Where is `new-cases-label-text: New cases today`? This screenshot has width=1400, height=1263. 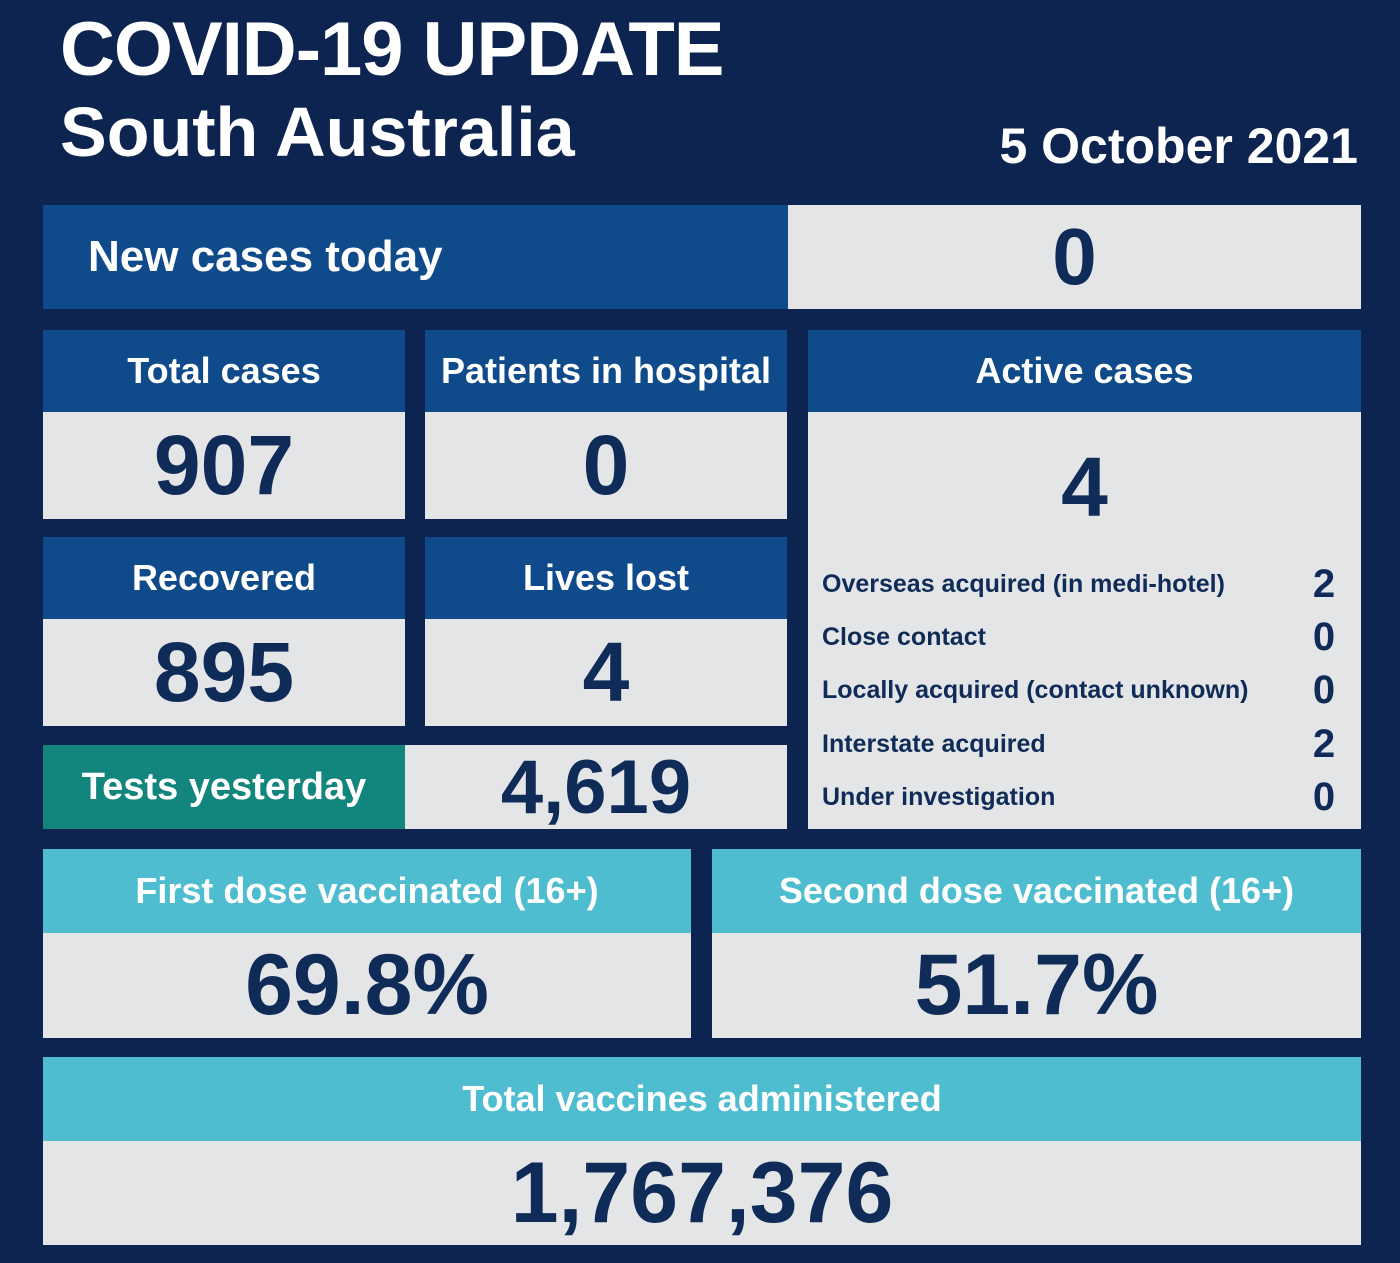
new-cases-label-text: New cases today is located at coordinates (265, 256).